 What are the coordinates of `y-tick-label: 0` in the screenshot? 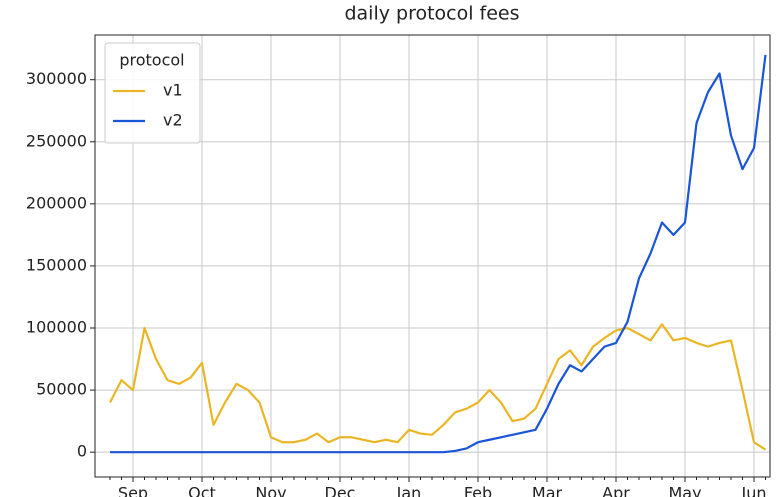 It's located at (82, 451).